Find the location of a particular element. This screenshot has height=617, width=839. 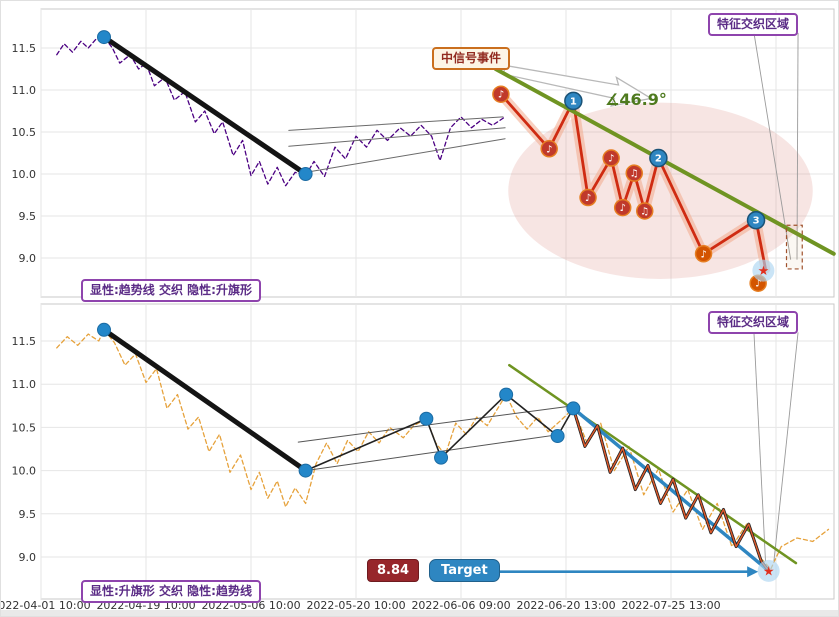

svg-text: 3 is located at coordinates (756, 221).